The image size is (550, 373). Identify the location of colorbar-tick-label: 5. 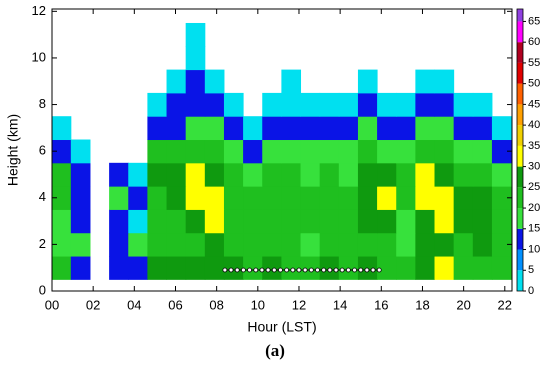
(531, 270).